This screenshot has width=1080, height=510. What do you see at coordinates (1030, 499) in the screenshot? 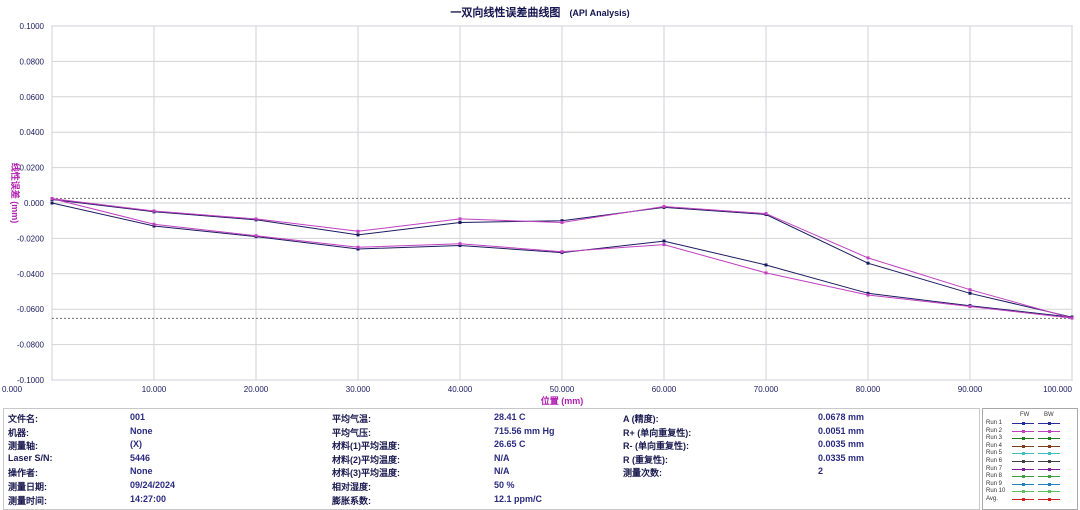
I see `legend-row: Avg.` at bounding box center [1030, 499].